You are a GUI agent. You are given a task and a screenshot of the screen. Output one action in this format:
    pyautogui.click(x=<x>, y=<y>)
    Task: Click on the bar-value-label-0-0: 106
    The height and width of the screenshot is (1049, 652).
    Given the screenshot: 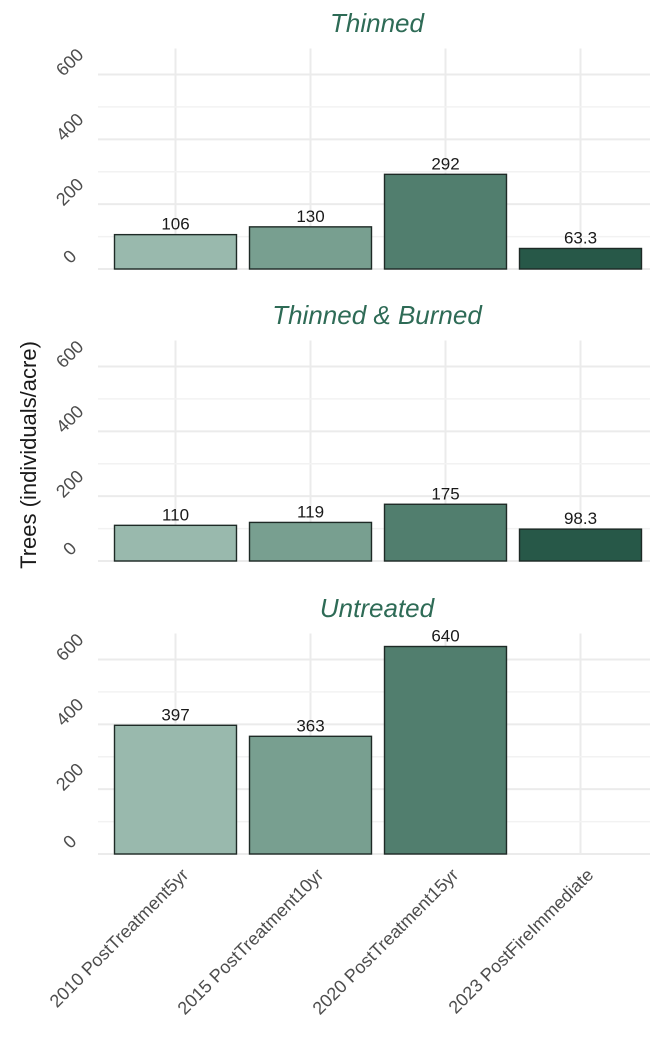 What is the action you would take?
    pyautogui.click(x=175, y=224)
    